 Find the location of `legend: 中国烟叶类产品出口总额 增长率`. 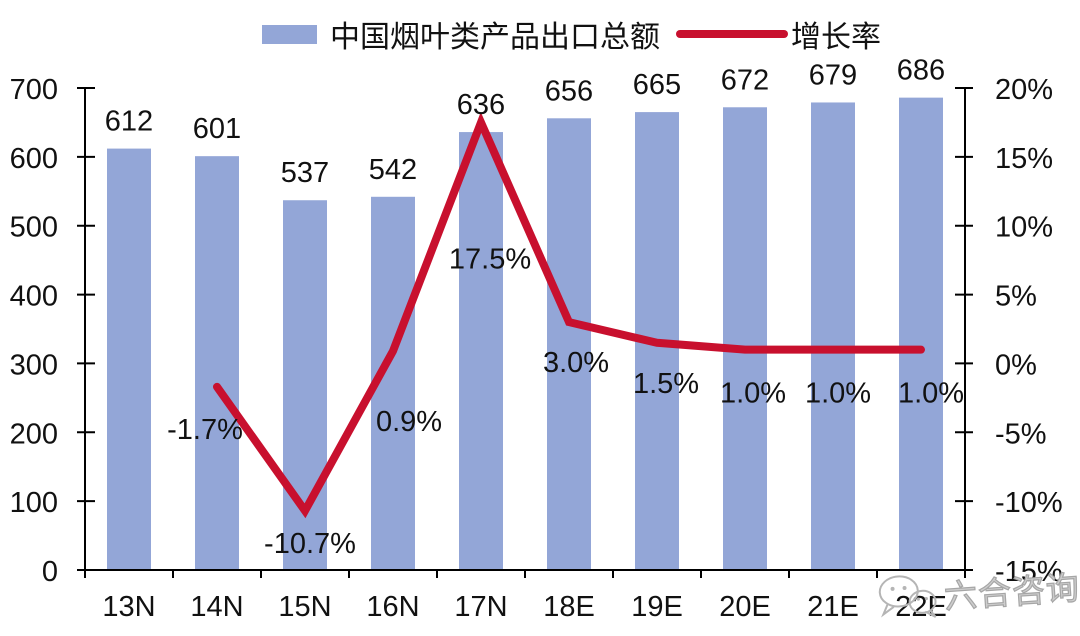

legend: 中国烟叶类产品出口总额 增长率 is located at coordinates (571, 34).